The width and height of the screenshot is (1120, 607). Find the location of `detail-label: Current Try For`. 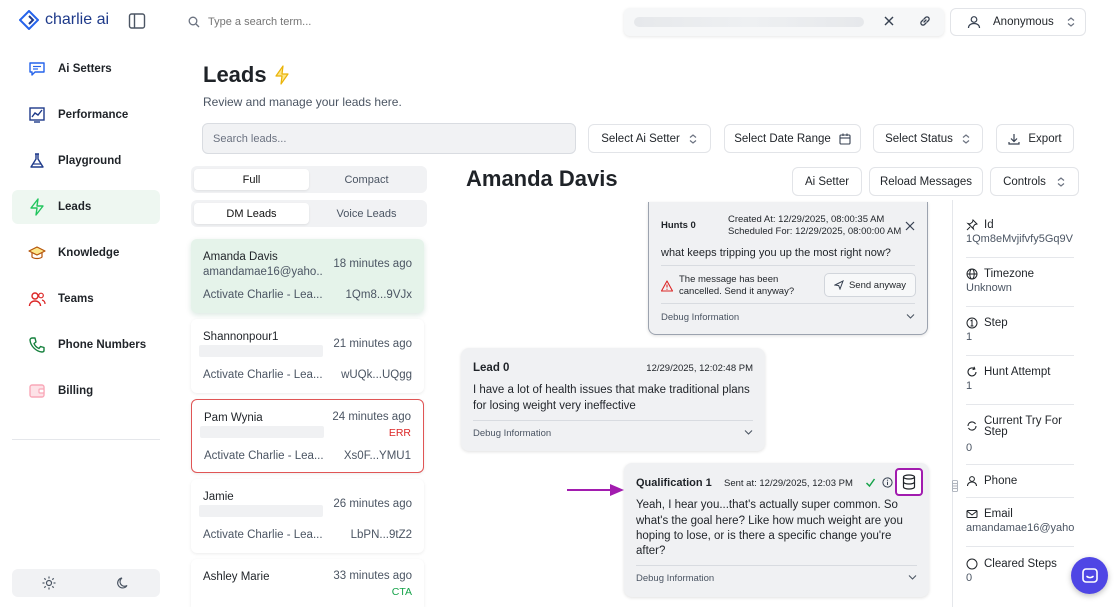

detail-label: Current Try For is located at coordinates (1023, 421).